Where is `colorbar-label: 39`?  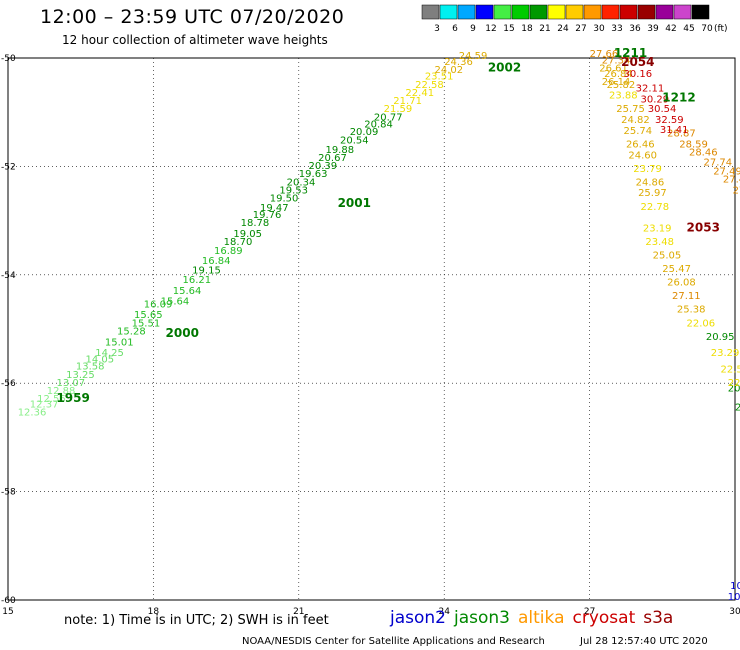
colorbar-label: 39 is located at coordinates (653, 29).